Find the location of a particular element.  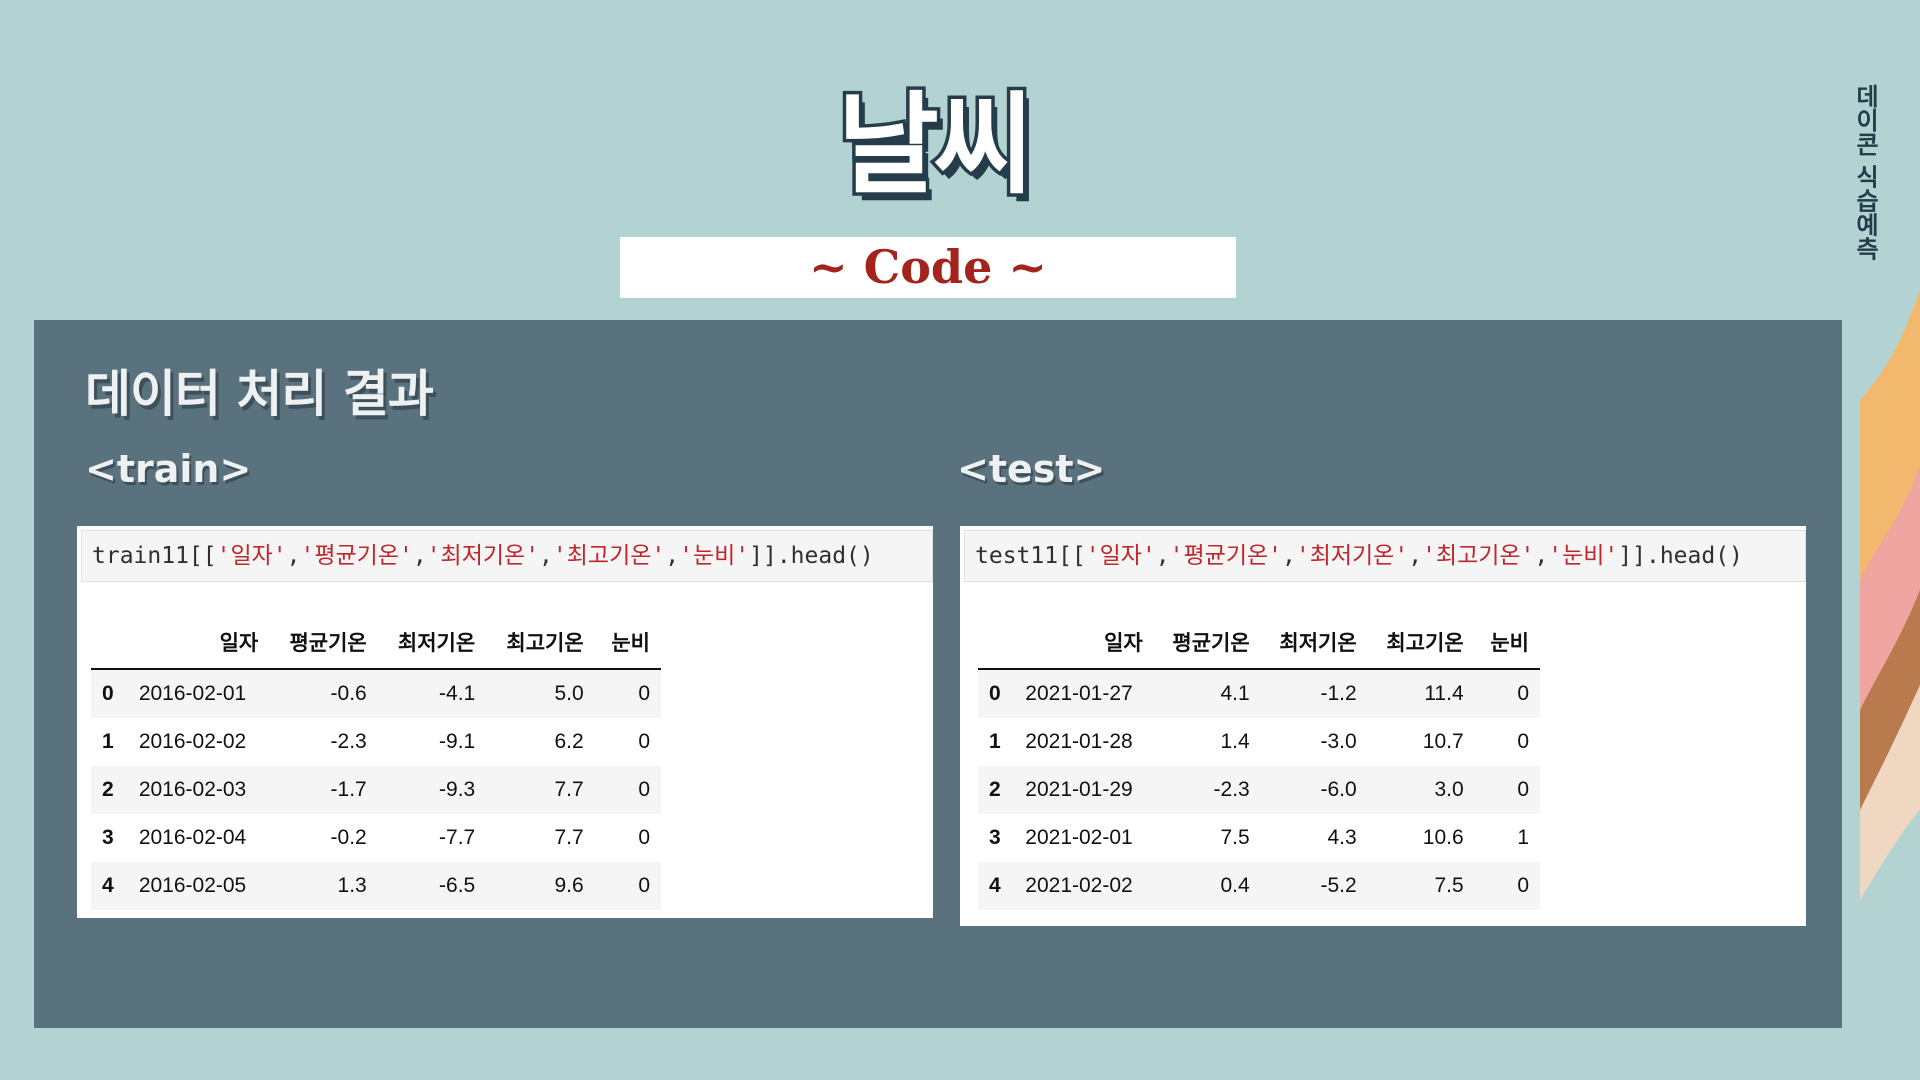

table-cell: -6.5 is located at coordinates (457, 885).